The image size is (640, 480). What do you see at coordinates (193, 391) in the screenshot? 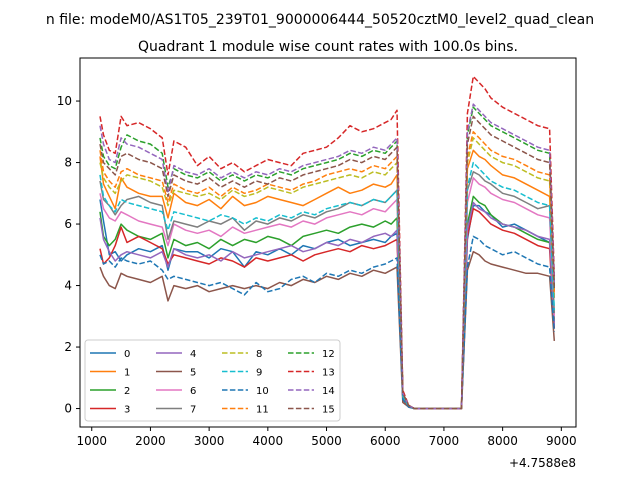
I see `legend-label-6: 6` at bounding box center [193, 391].